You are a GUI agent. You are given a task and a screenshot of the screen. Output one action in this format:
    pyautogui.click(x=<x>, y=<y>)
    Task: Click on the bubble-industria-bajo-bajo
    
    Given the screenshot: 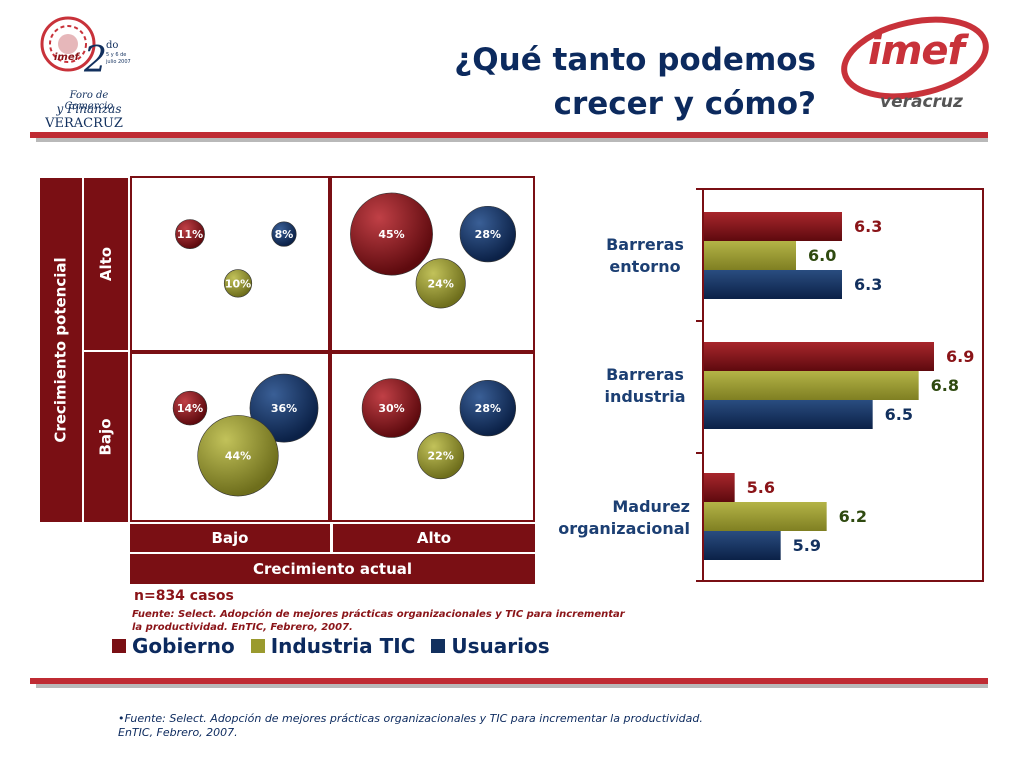 What is the action you would take?
    pyautogui.click(x=238, y=456)
    